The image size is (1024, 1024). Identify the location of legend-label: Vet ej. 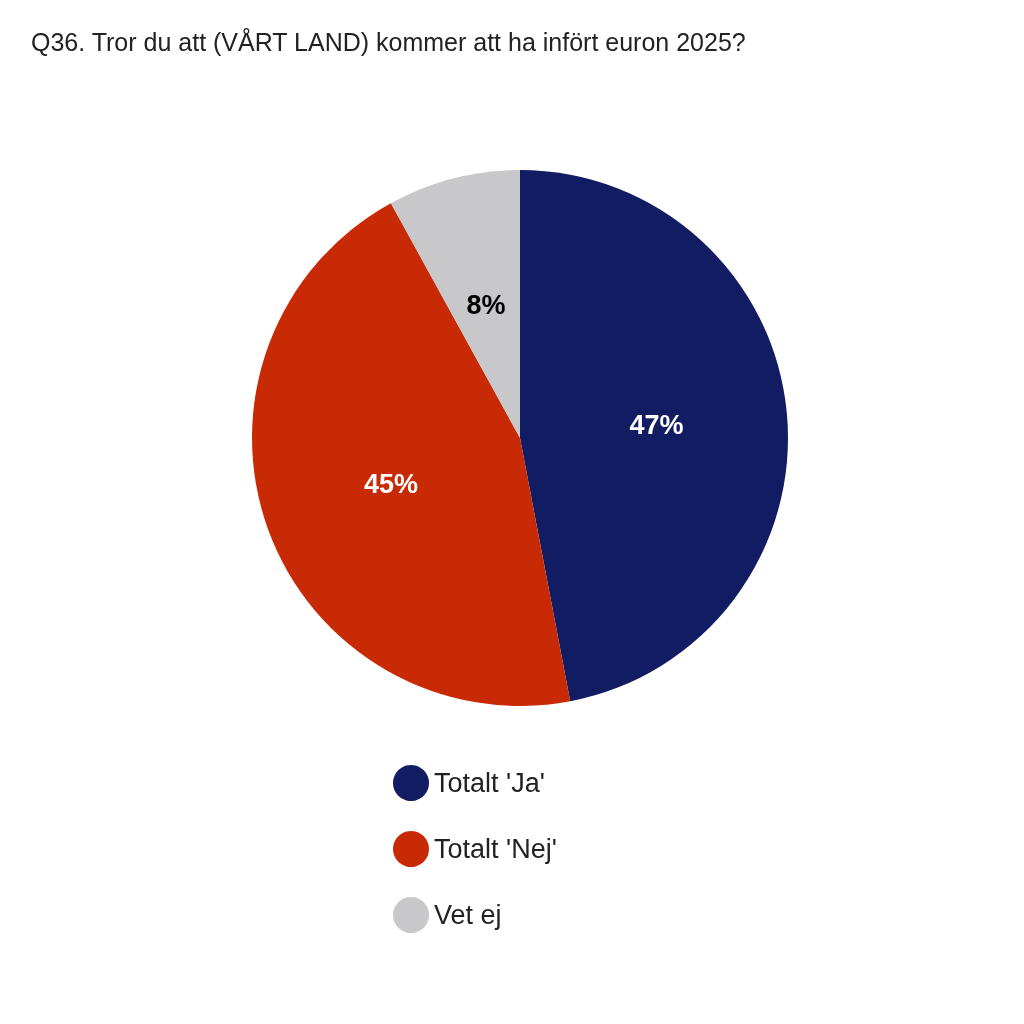
(468, 915).